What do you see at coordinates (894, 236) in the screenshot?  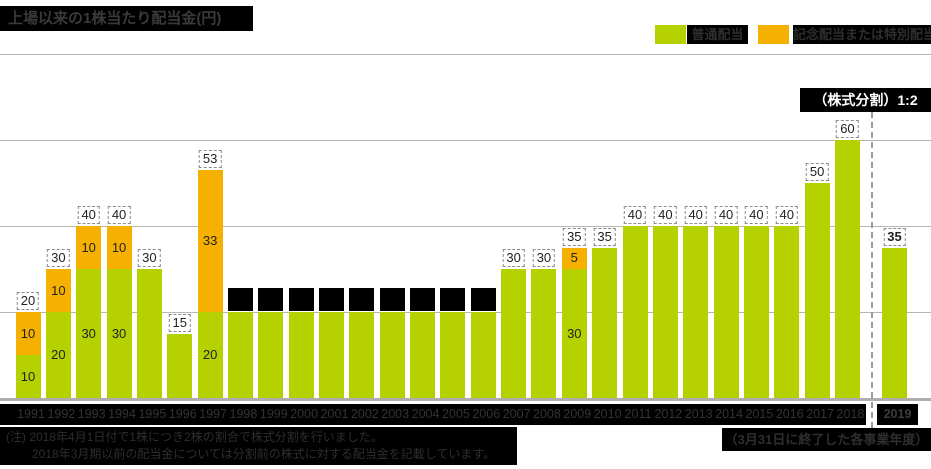 I see `total-label-2019: 35` at bounding box center [894, 236].